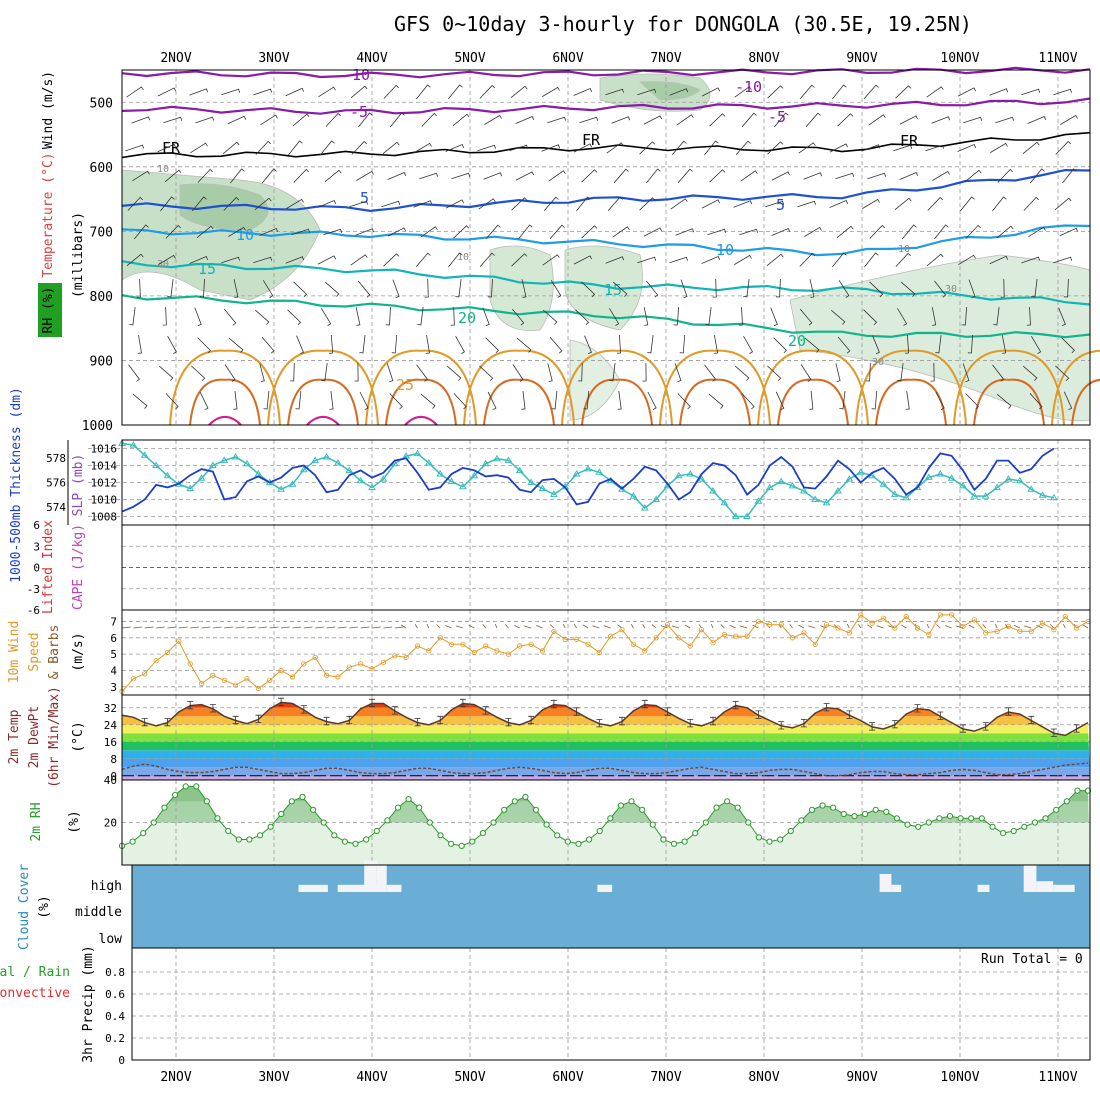 The image size is (1100, 1100). I want to click on contour-label: 15, so click(613, 290).